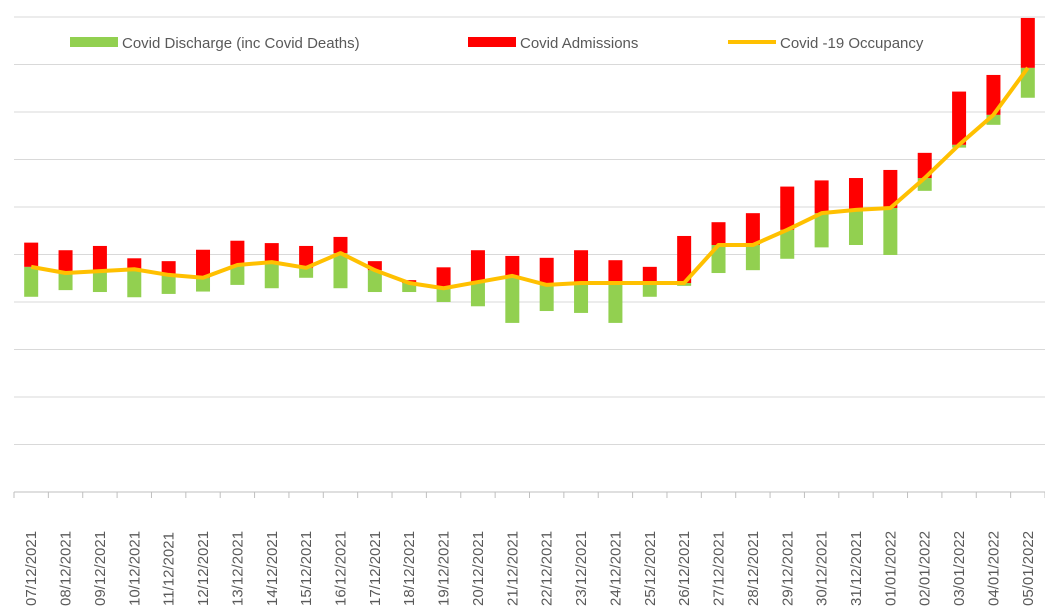  What do you see at coordinates (615, 568) in the screenshot?
I see `x-tick-label: 24/12/2021` at bounding box center [615, 568].